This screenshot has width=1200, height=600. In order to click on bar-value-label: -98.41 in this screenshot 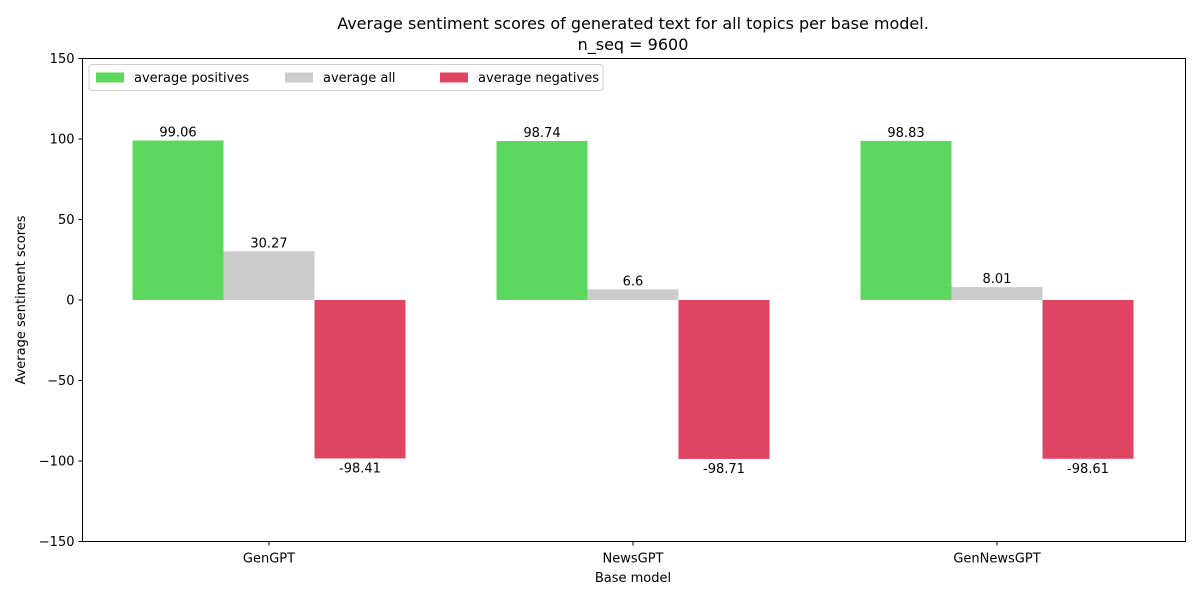, I will do `click(360, 468)`.